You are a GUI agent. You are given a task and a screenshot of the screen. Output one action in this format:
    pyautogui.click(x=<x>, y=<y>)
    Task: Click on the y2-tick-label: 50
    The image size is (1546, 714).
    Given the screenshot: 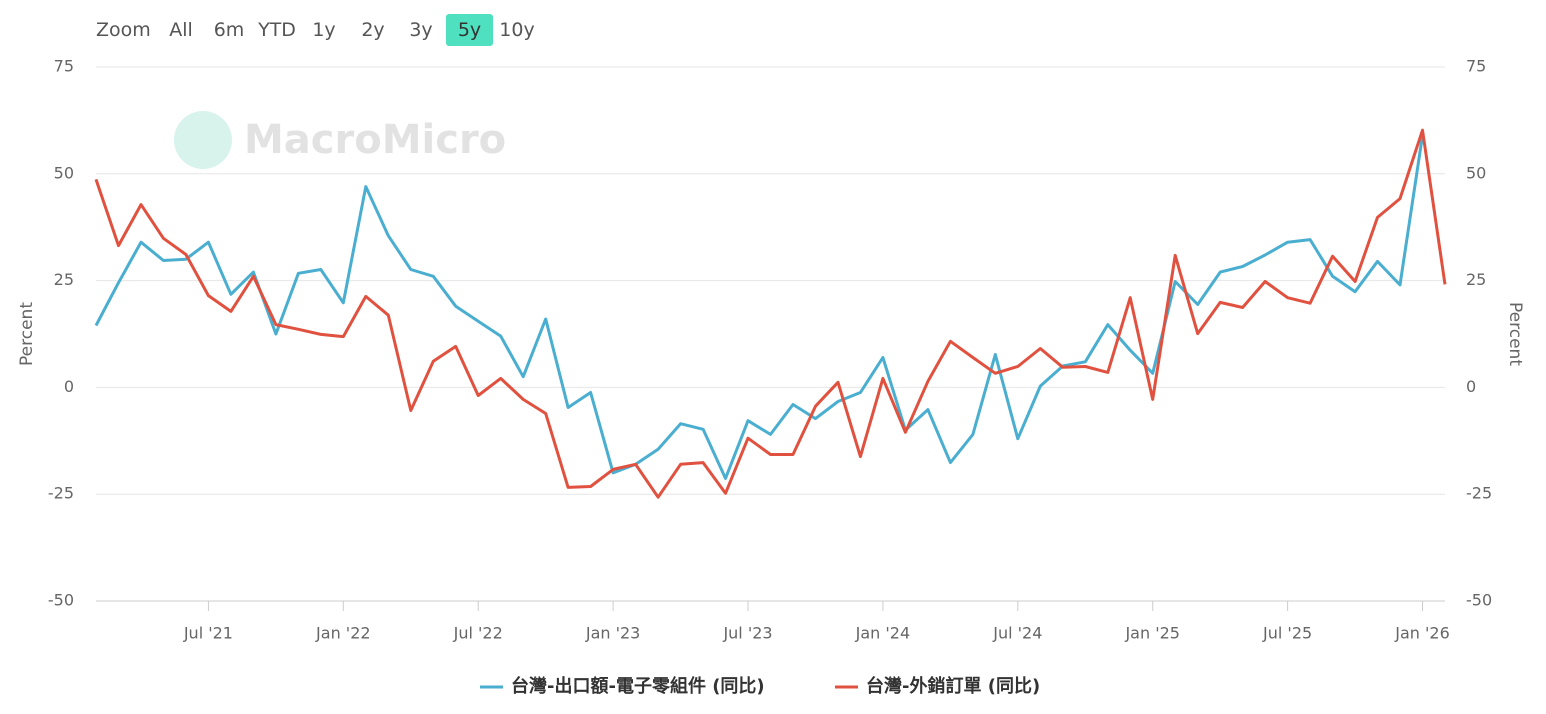 What is the action you would take?
    pyautogui.click(x=1476, y=172)
    